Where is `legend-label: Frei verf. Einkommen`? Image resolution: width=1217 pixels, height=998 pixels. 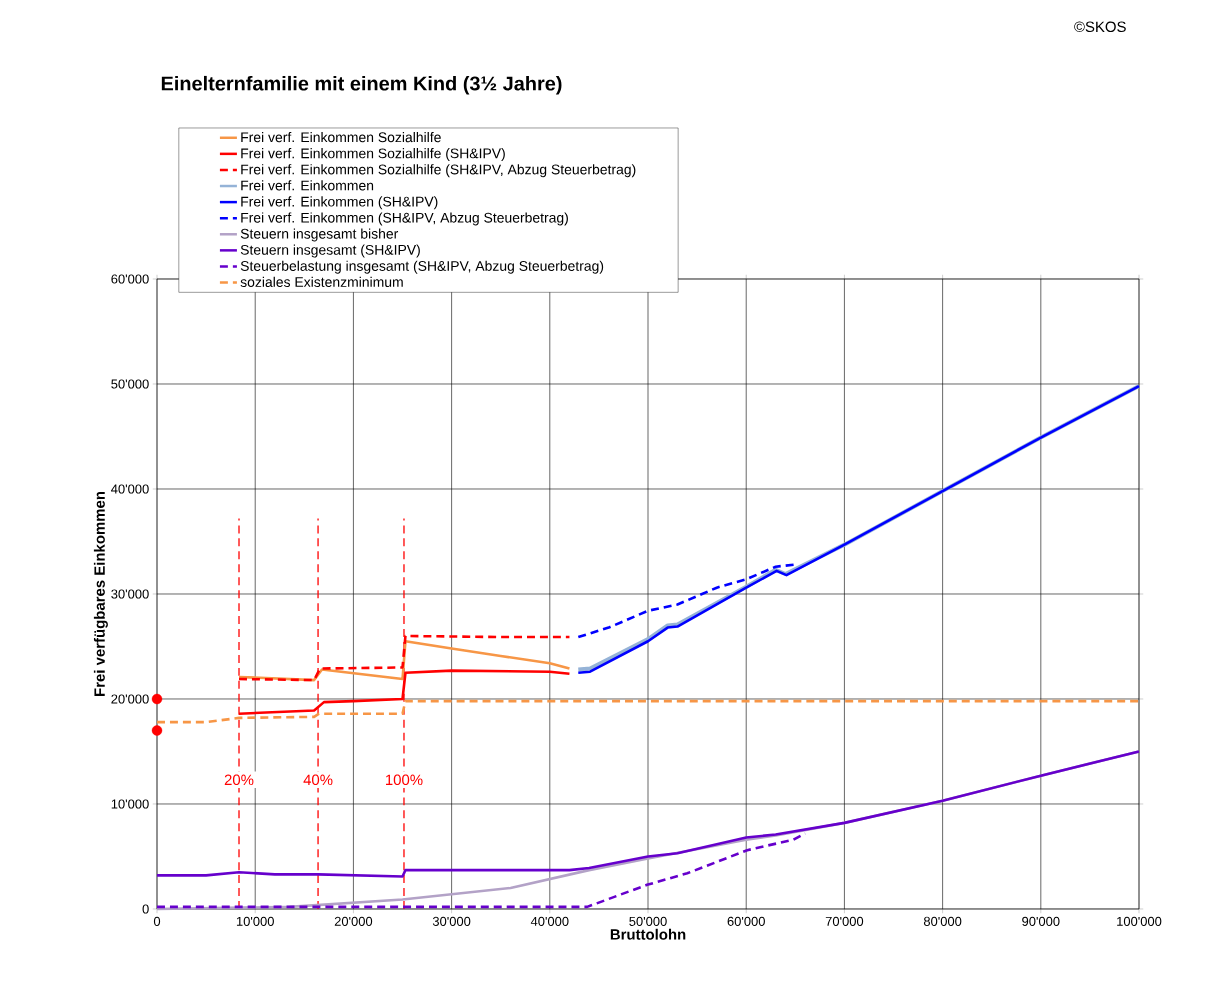
legend-label: Frei verf. Einkommen is located at coordinates (307, 185).